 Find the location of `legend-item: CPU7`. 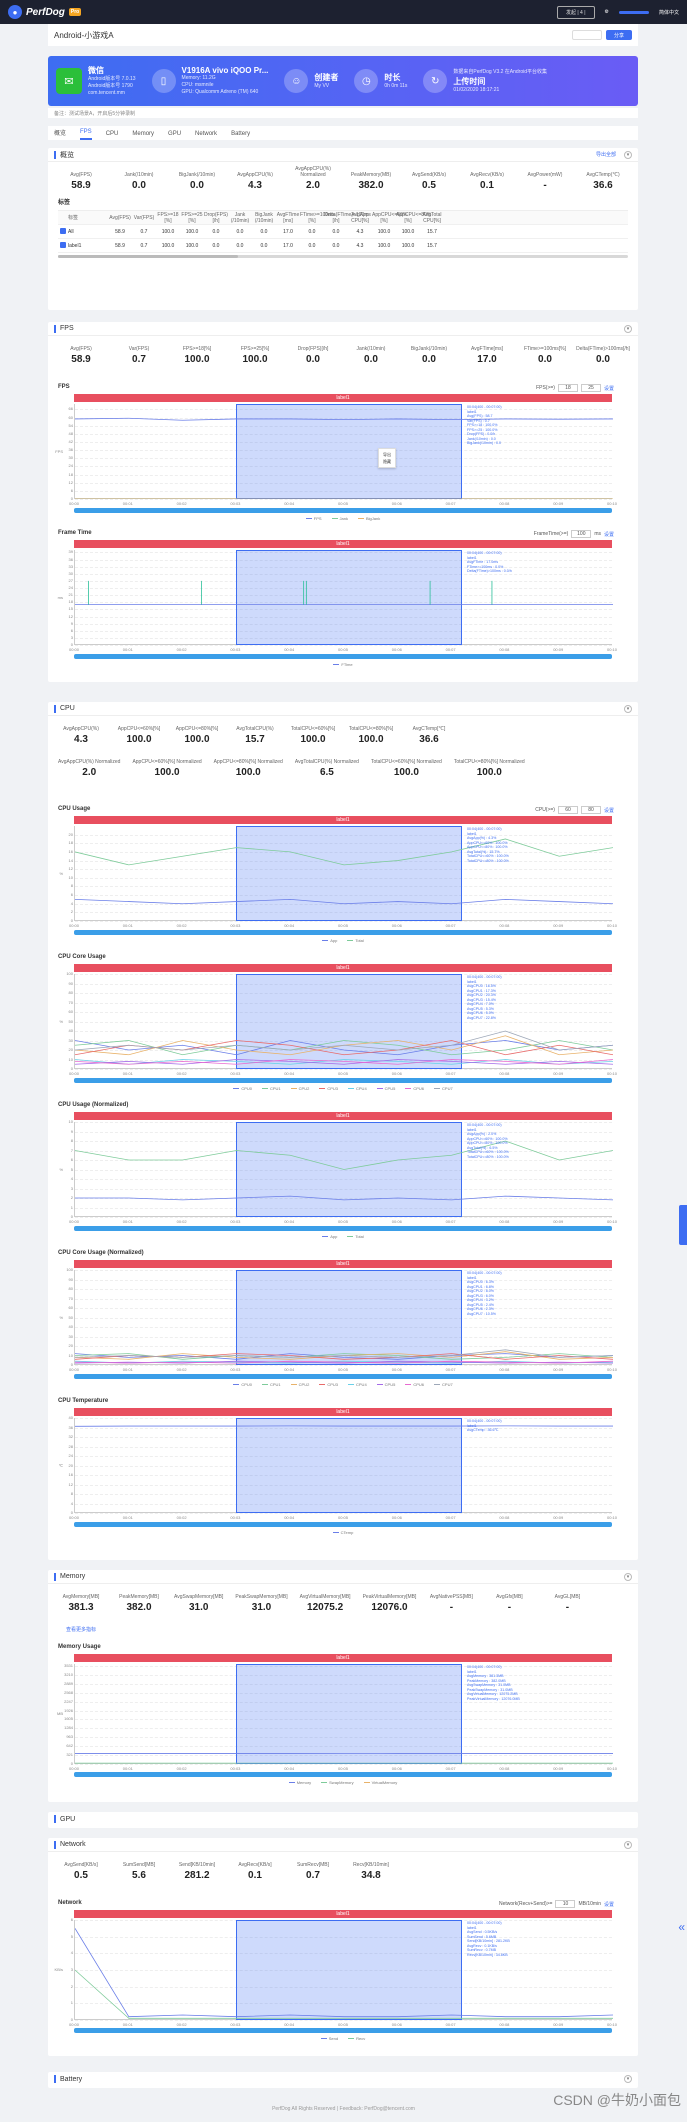

legend-item: CPU7 is located at coordinates (443, 1088).